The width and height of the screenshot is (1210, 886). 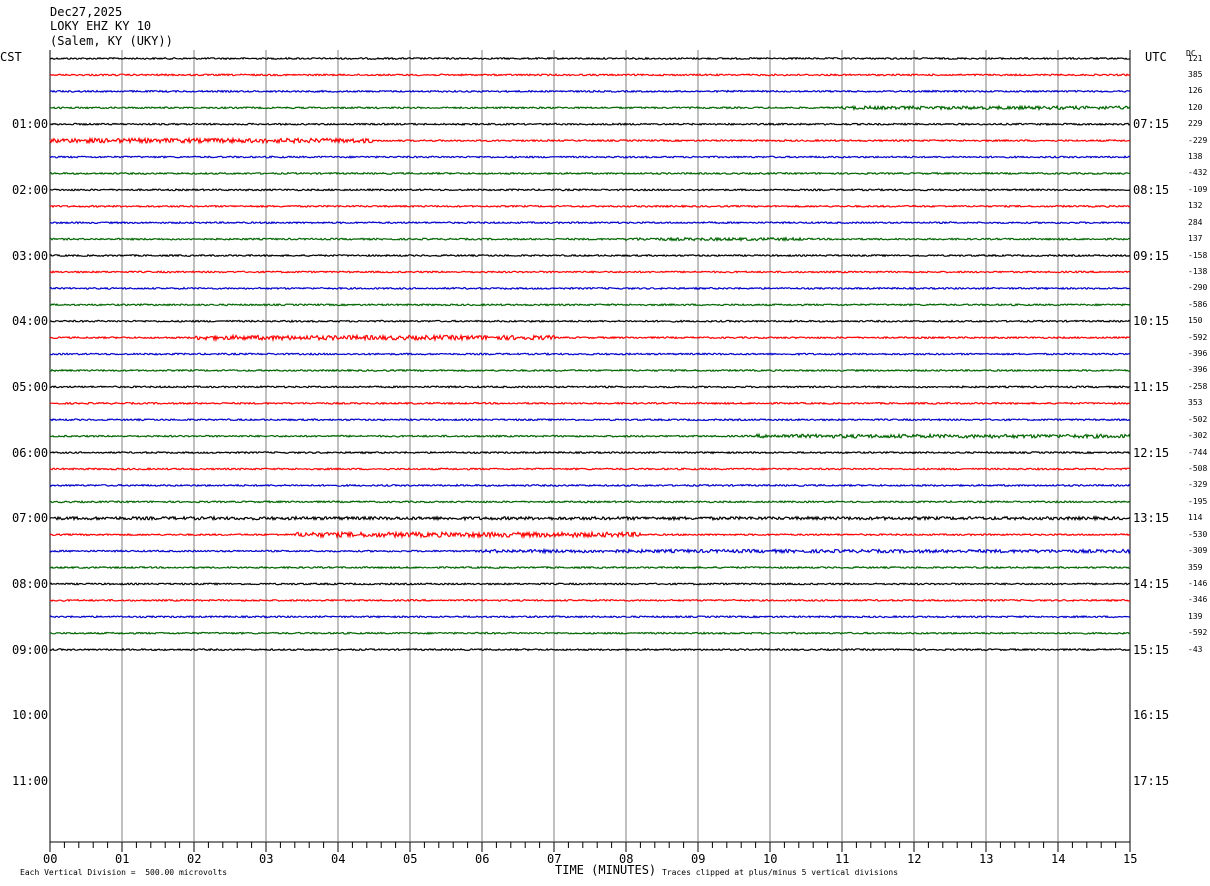 What do you see at coordinates (1151, 649) in the screenshot?
I see `right-hour-label: 15:15` at bounding box center [1151, 649].